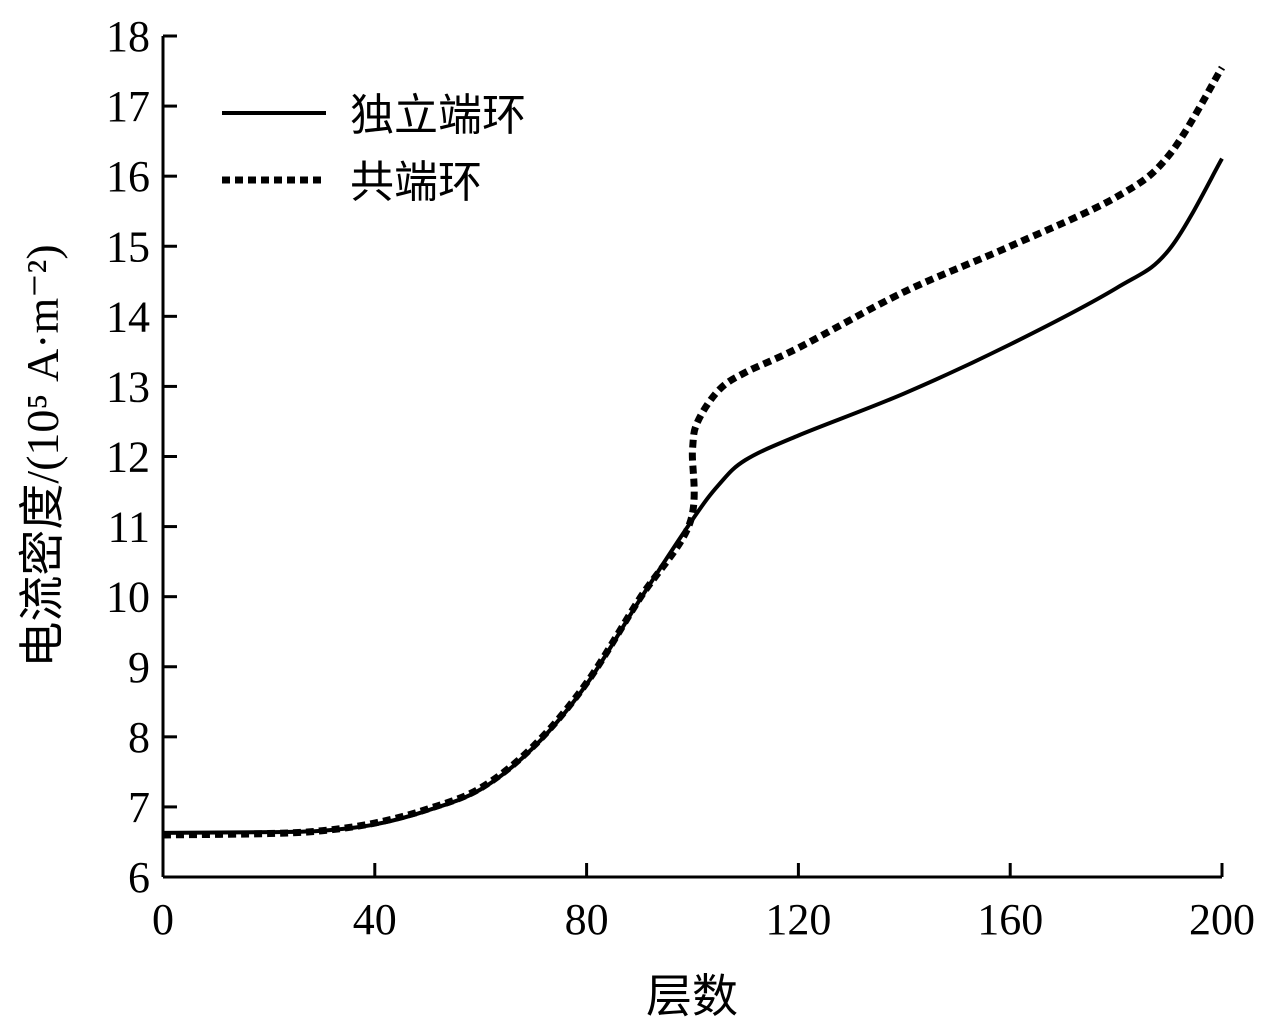 This screenshot has width=1263, height=1024. Describe the element at coordinates (128, 176) in the screenshot. I see `y-tick-label: 16` at that location.